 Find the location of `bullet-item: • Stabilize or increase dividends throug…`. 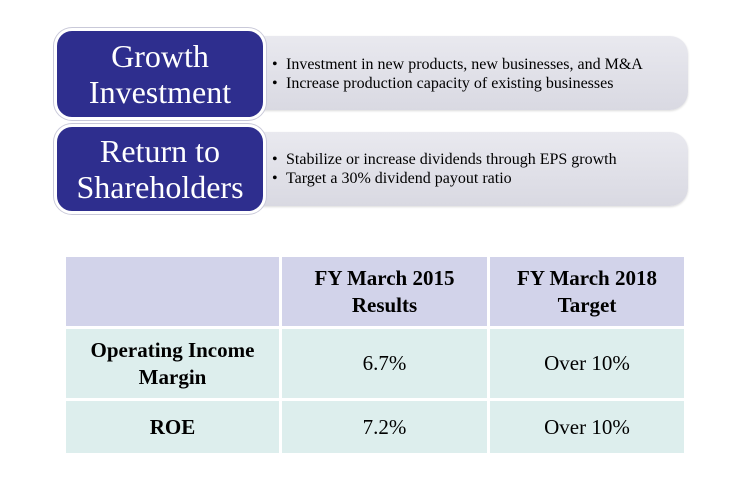

bullet-item: • Stabilize or increase dividends throug… is located at coordinates (475, 159).